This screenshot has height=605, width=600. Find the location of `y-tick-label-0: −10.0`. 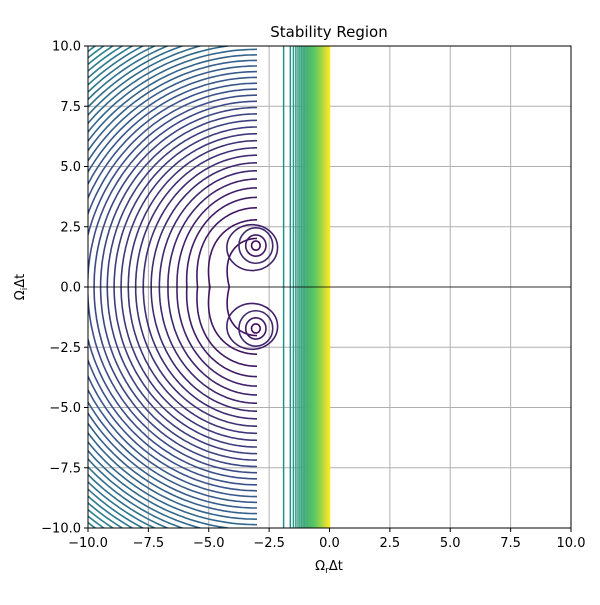

y-tick-label-0: −10.0 is located at coordinates (61, 529).